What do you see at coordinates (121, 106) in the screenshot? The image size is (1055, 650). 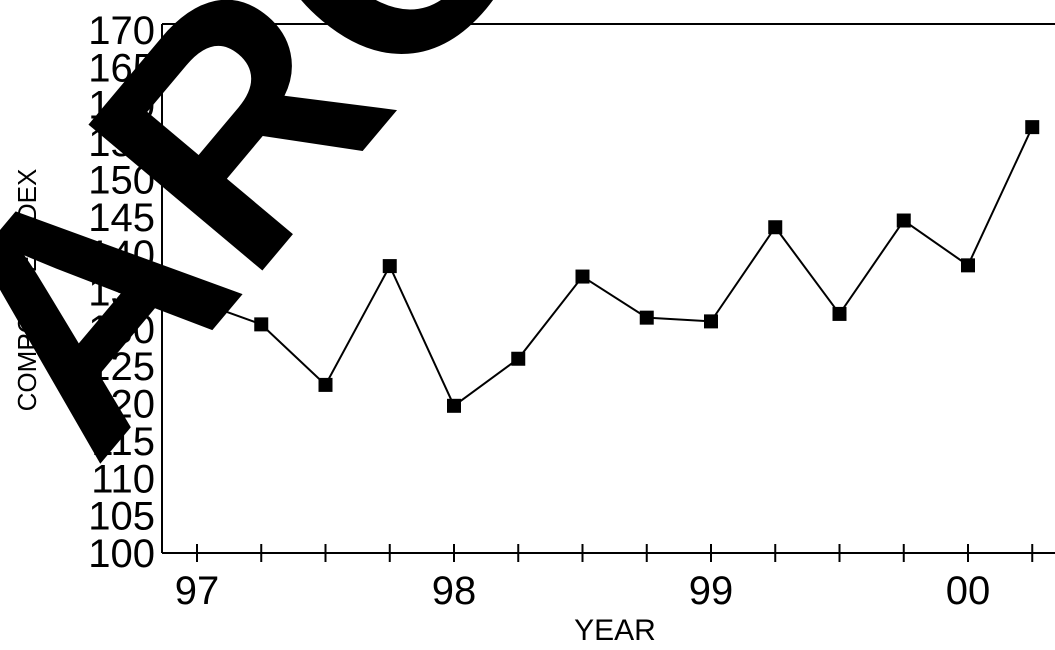 I see `y-tick-label: 160` at bounding box center [121, 106].